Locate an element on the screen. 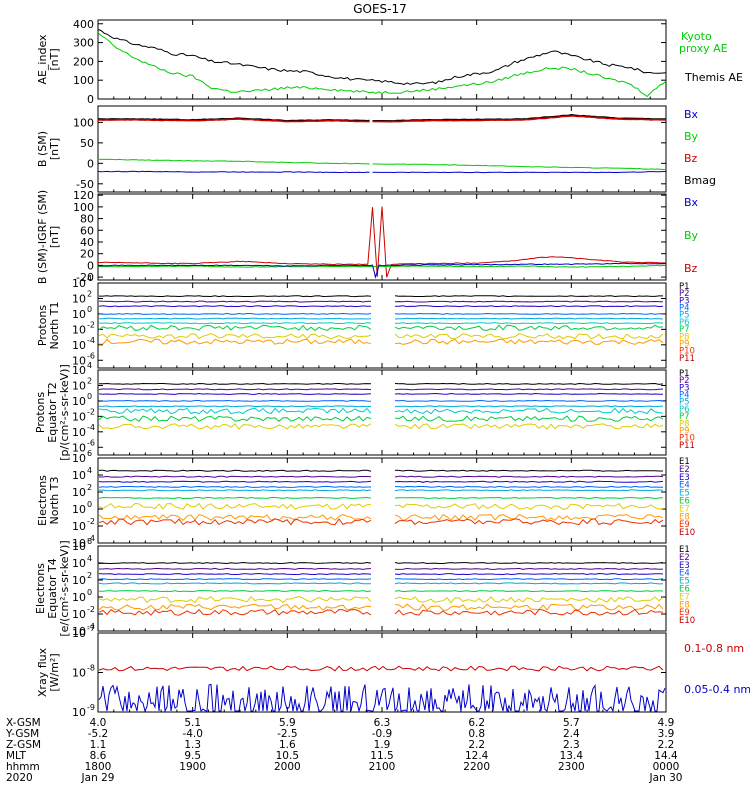 The width and height of the screenshot is (750, 804). y-tick-label-dbigrf-3: 40 is located at coordinates (87, 242).